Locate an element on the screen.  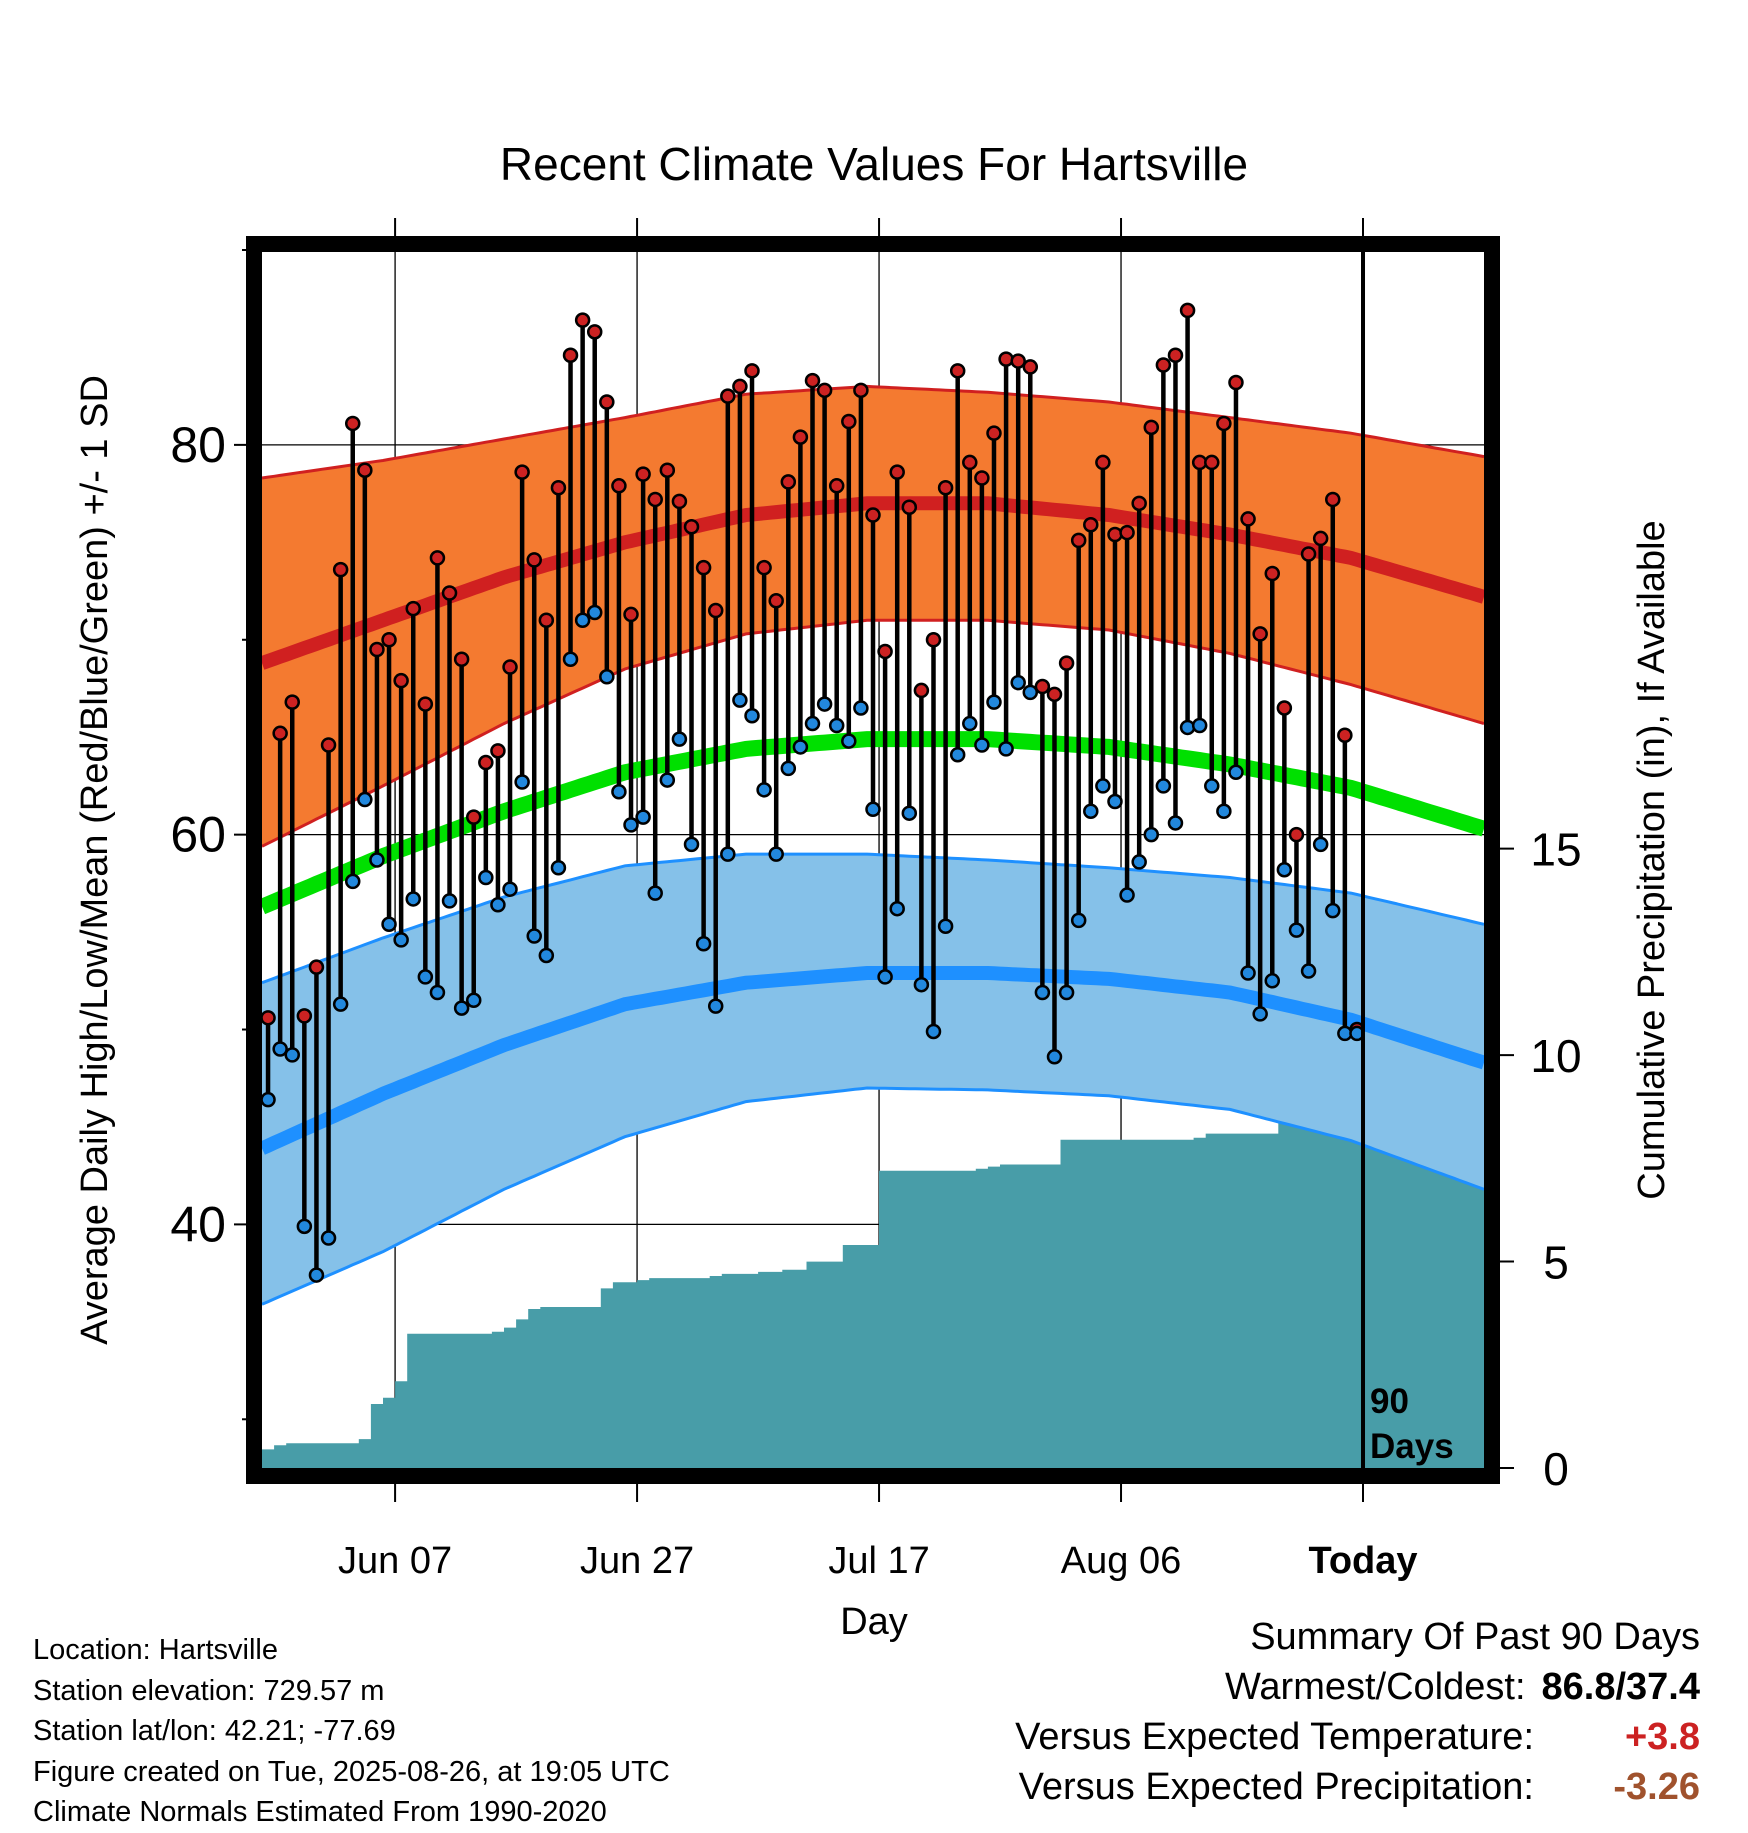
x-tick-label: Jun 07 is located at coordinates (395, 1561).